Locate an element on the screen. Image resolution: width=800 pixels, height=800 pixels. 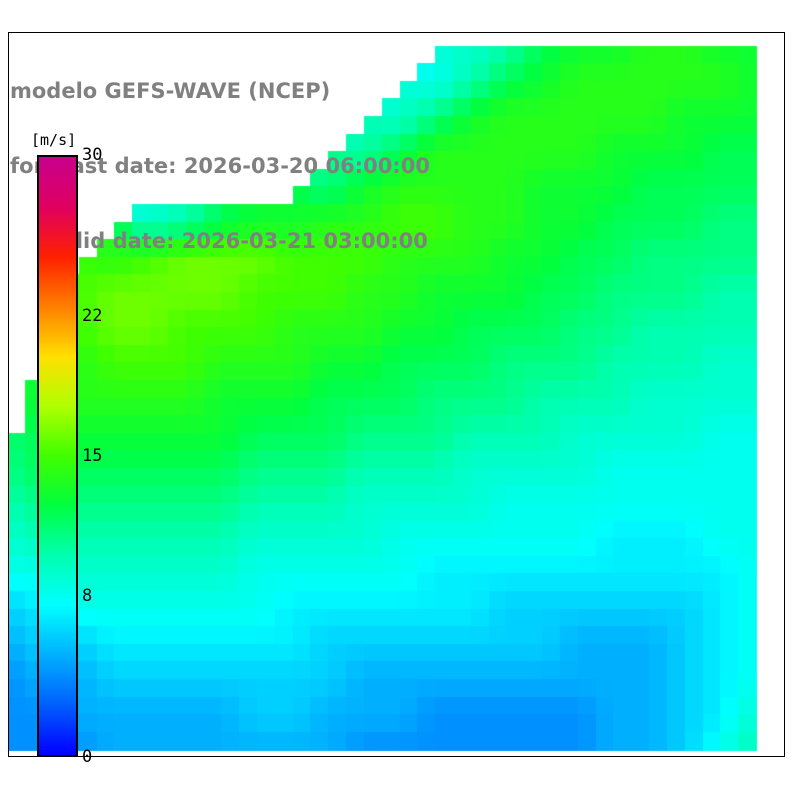
colorbar-tick-22: 22 is located at coordinates (92, 315).